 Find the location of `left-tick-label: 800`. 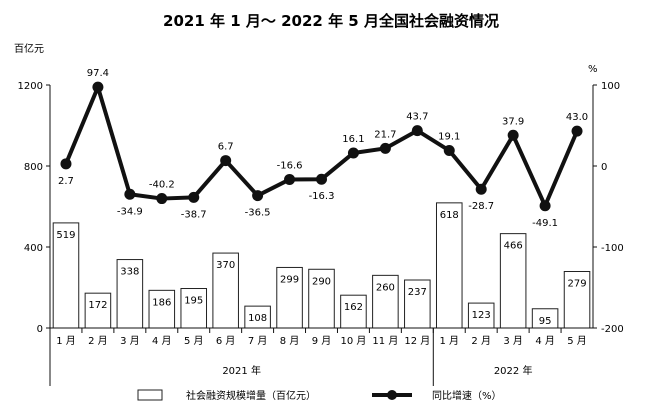

left-tick-label: 800 is located at coordinates (33, 167).